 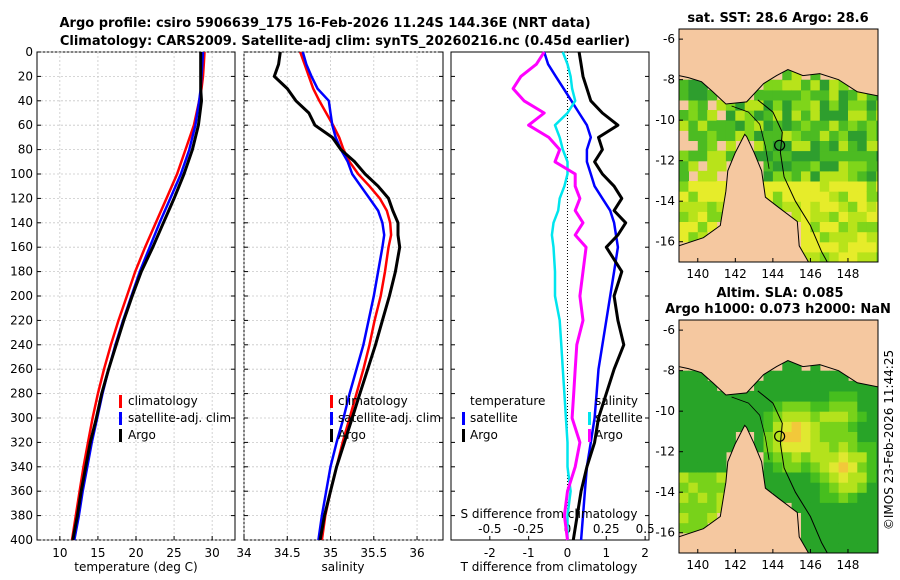 I want to click on legend-climatology: climatology, so click(x=373, y=401).